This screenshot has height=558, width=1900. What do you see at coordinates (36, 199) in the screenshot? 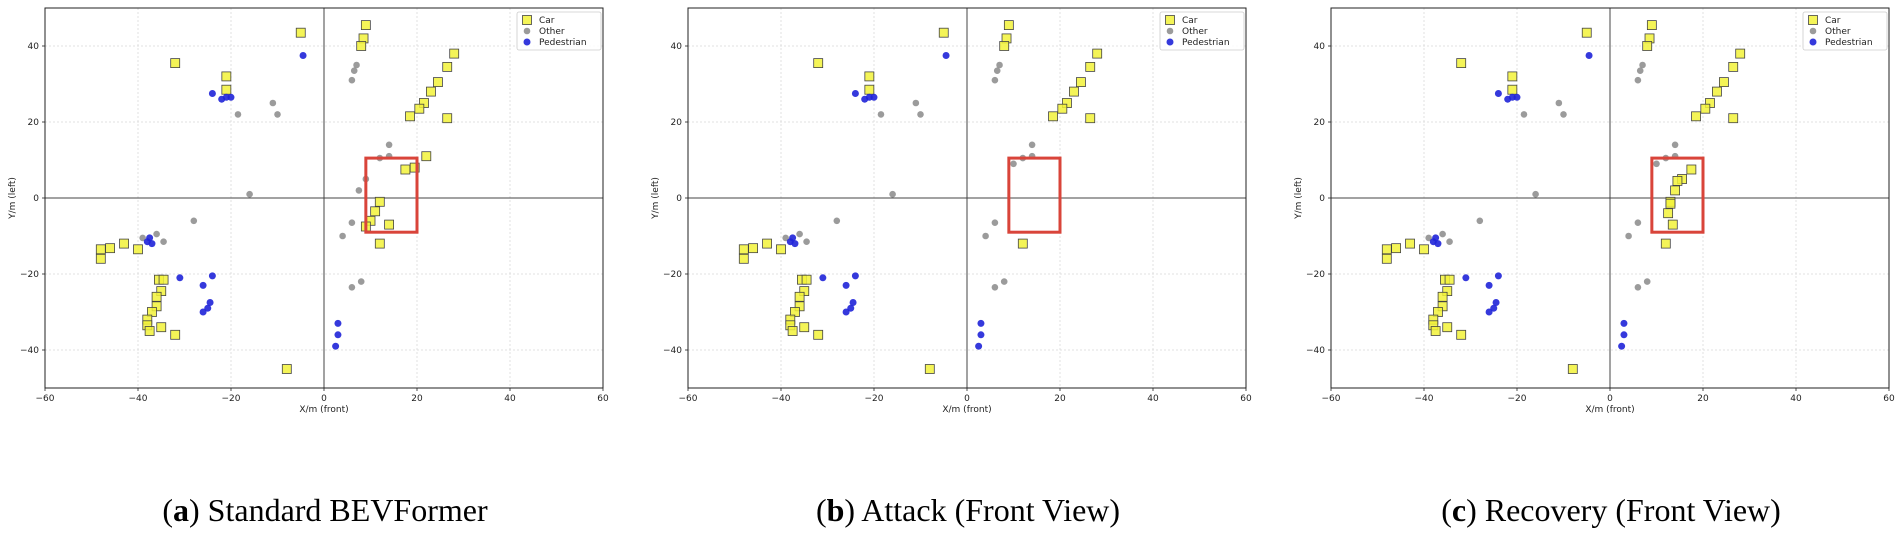
I see `y-tick-label: 0` at bounding box center [36, 199].